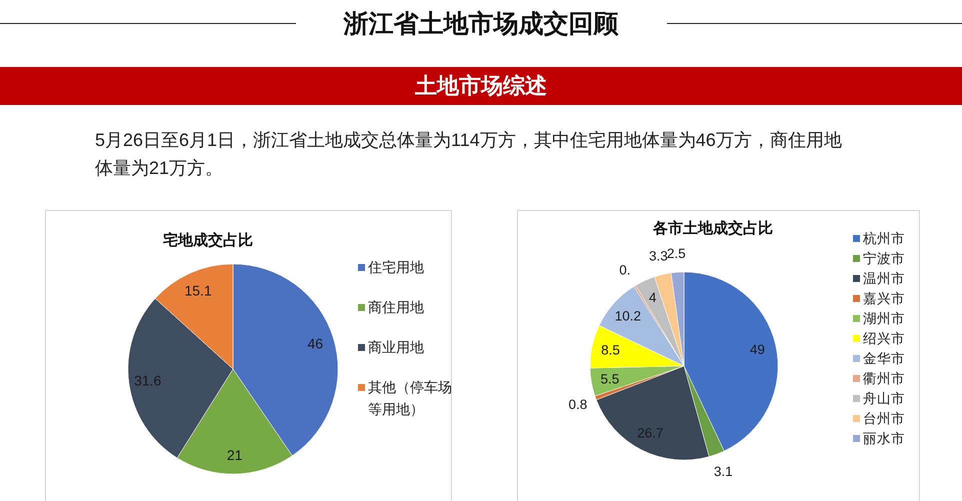 The height and width of the screenshot is (501, 962). What do you see at coordinates (884, 299) in the screenshot?
I see `legend-label: 嘉兴市` at bounding box center [884, 299].